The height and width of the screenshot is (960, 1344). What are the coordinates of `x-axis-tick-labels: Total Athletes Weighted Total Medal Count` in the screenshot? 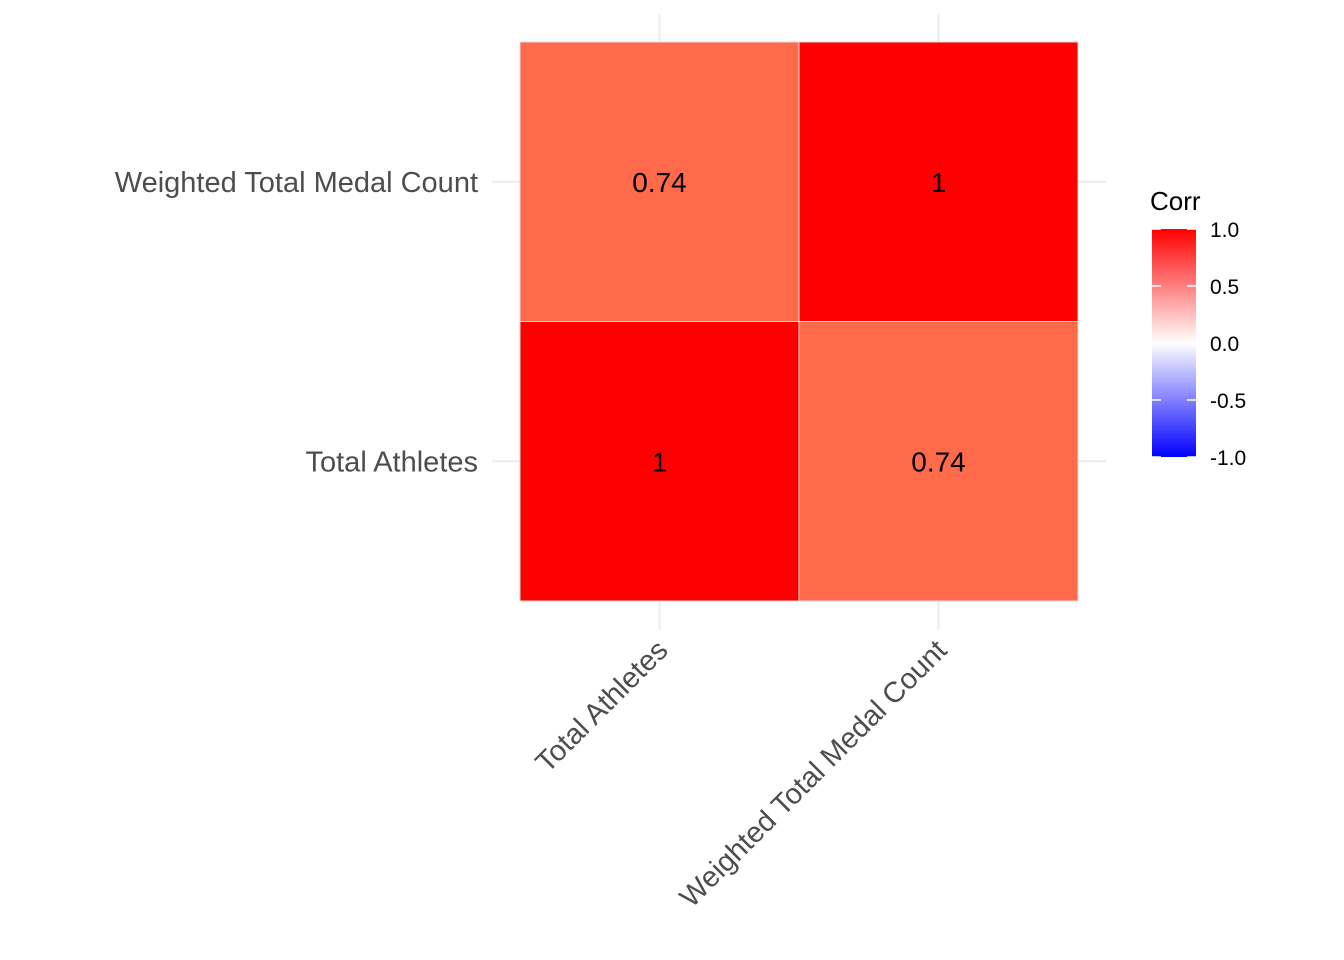 It's located at (742, 773).